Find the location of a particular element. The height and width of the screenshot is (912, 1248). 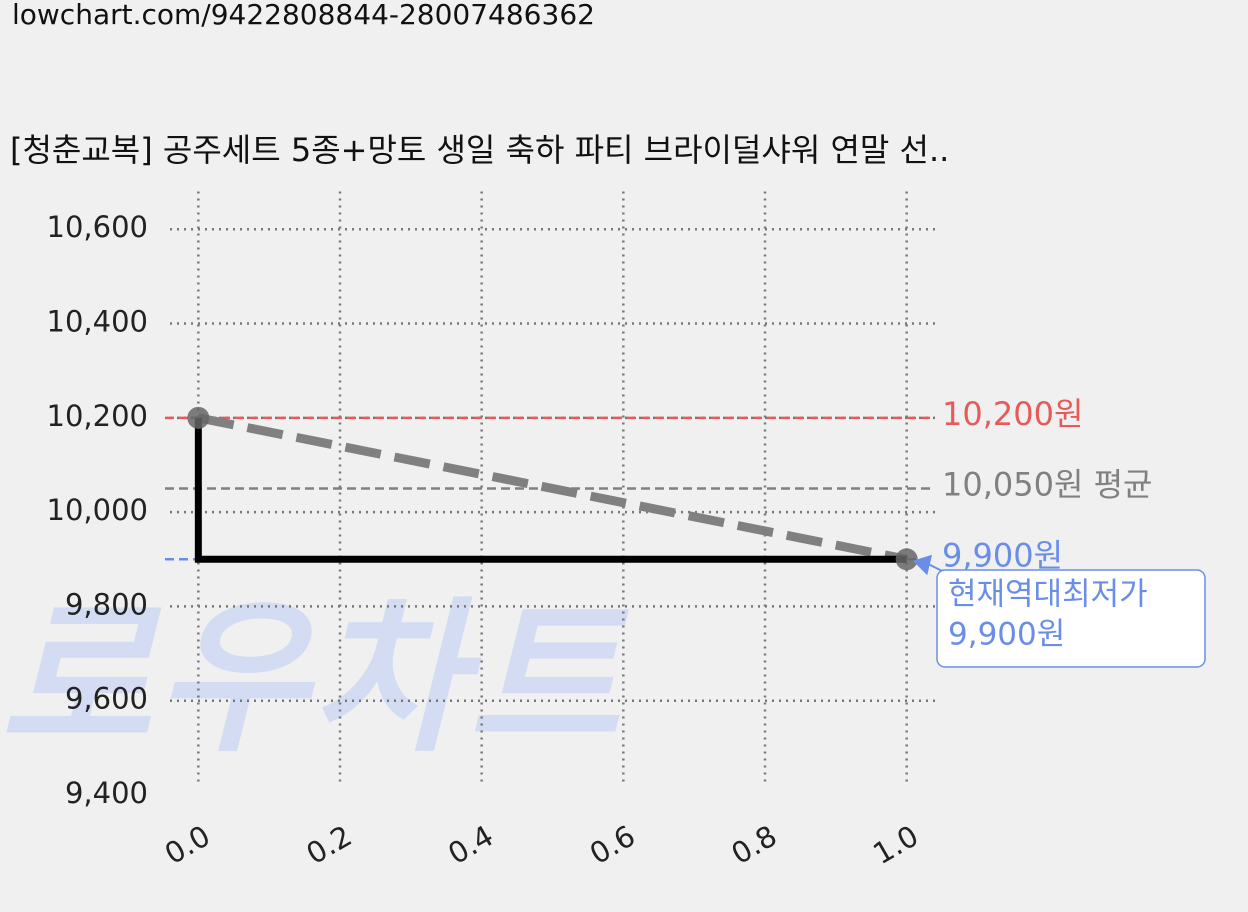

reference-label: 9,900원 is located at coordinates (1002, 555).